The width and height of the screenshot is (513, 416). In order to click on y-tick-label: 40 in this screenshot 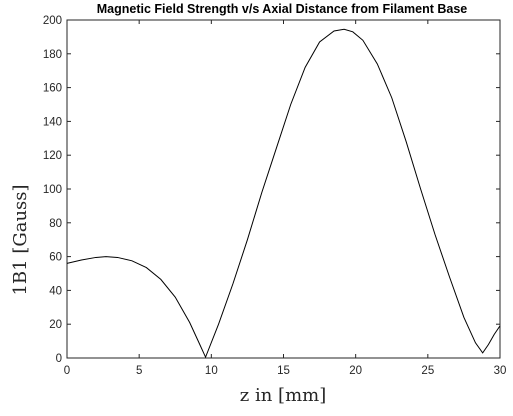, I will do `click(55, 291)`.